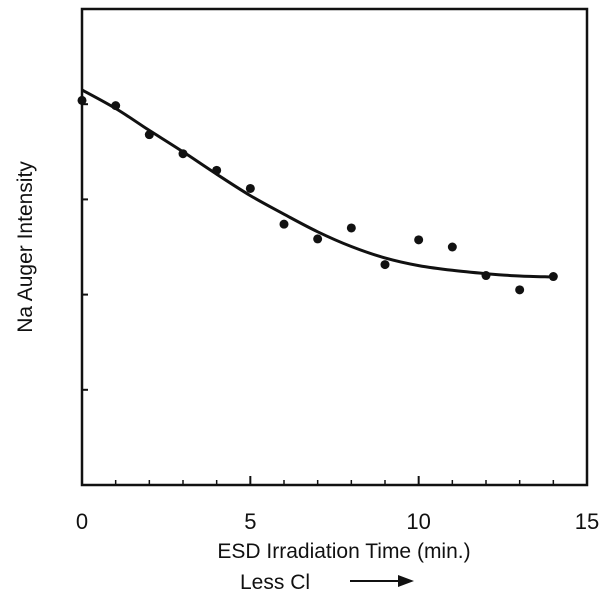 The width and height of the screenshot is (608, 599). What do you see at coordinates (275, 582) in the screenshot?
I see `annotation-text: Less Cl` at bounding box center [275, 582].